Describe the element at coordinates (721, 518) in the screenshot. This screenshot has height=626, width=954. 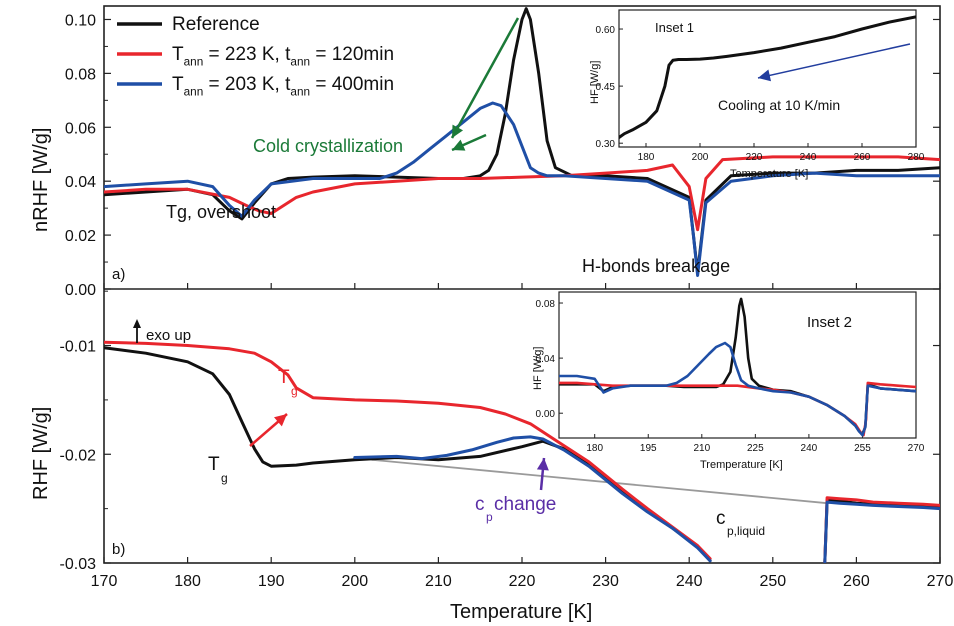
I see `cp-liquid-label: c` at that location.